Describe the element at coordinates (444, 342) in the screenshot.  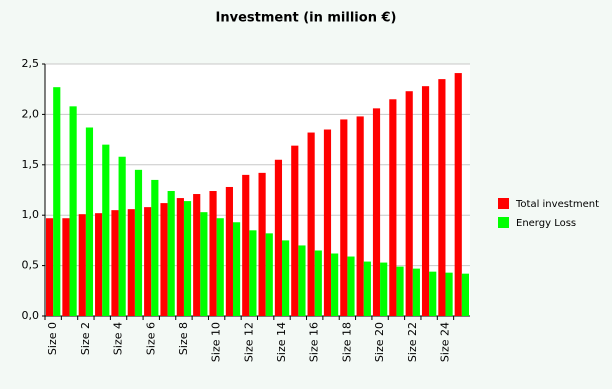
I see `x-tick-label: Size 24` at that location.